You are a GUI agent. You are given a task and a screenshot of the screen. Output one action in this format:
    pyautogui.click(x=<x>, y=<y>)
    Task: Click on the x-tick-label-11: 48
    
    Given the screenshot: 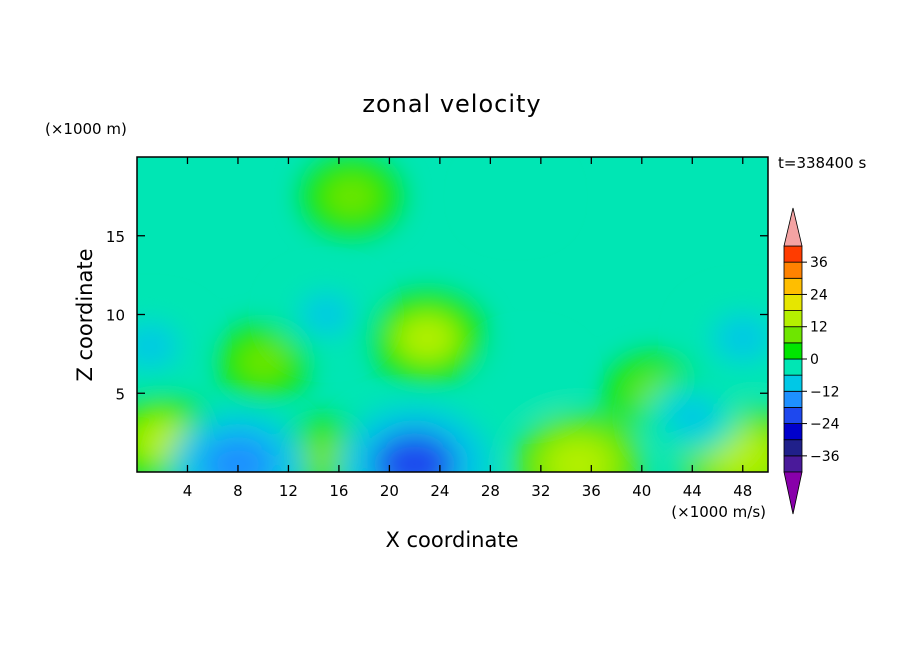 What is the action you would take?
    pyautogui.click(x=742, y=491)
    